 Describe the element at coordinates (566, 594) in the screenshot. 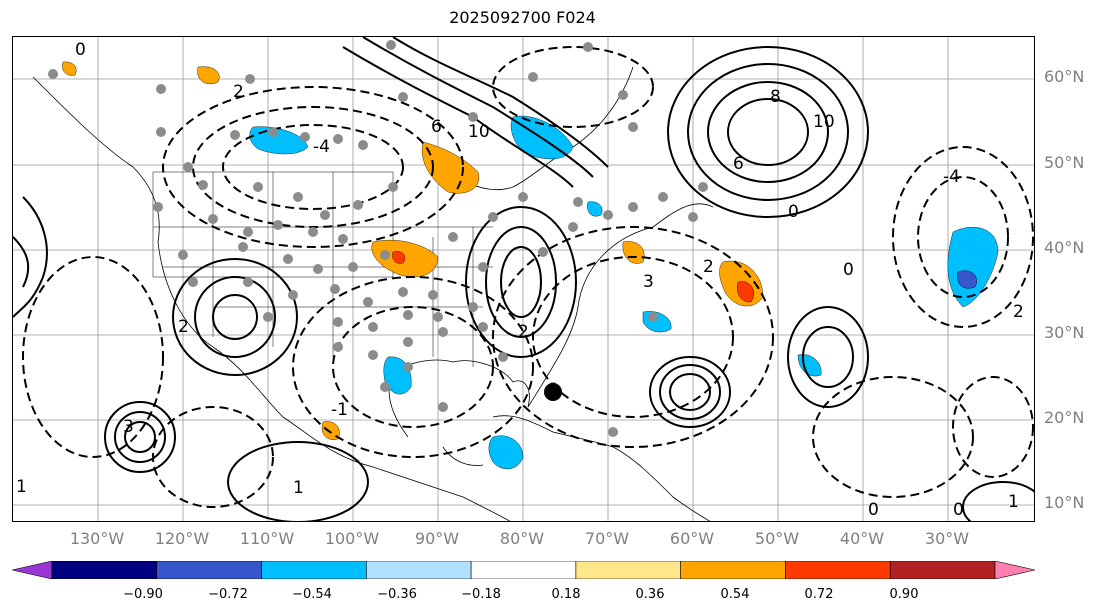

I see `colorbar-tick: 0.18` at that location.